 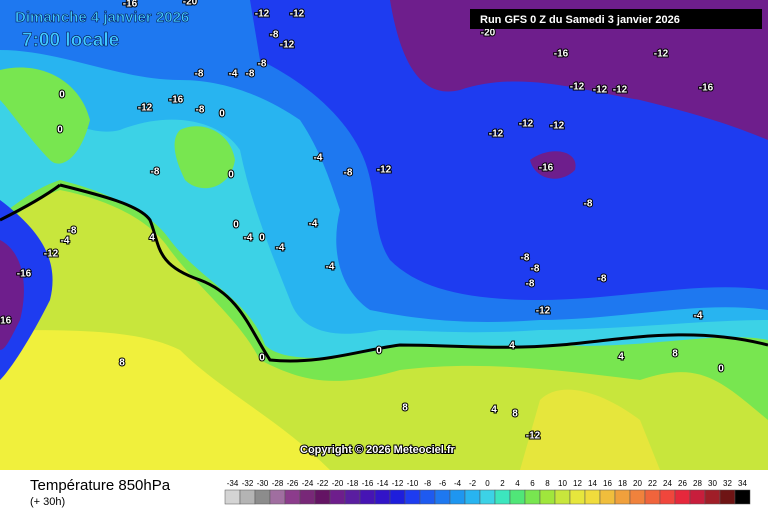 What do you see at coordinates (580, 20) in the screenshot?
I see `run-info: Run GFS 0 Z du Samedi 3 janvier 2026` at bounding box center [580, 20].